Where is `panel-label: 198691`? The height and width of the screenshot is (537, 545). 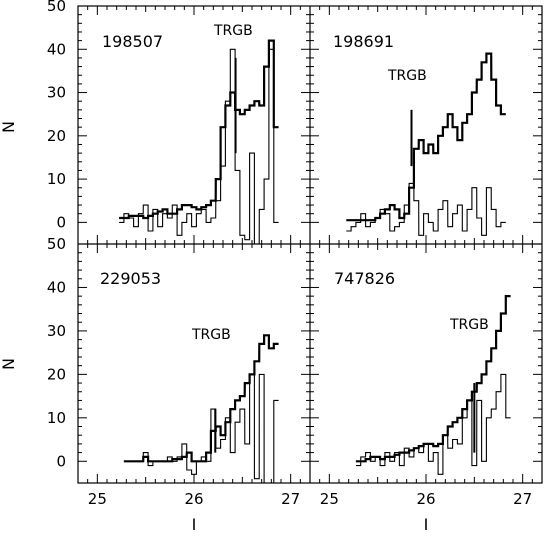
panel-label: 198691 is located at coordinates (363, 41).